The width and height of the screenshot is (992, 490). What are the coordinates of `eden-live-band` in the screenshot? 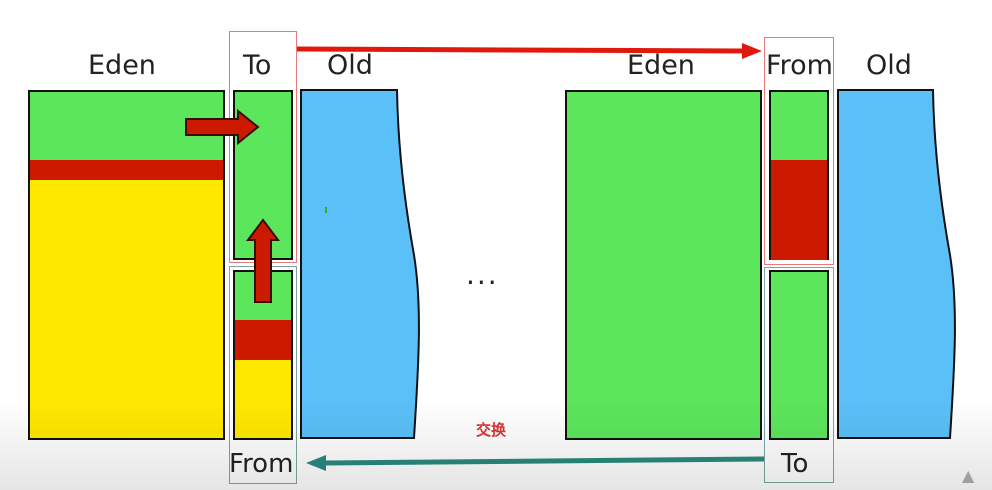 It's located at (126, 170).